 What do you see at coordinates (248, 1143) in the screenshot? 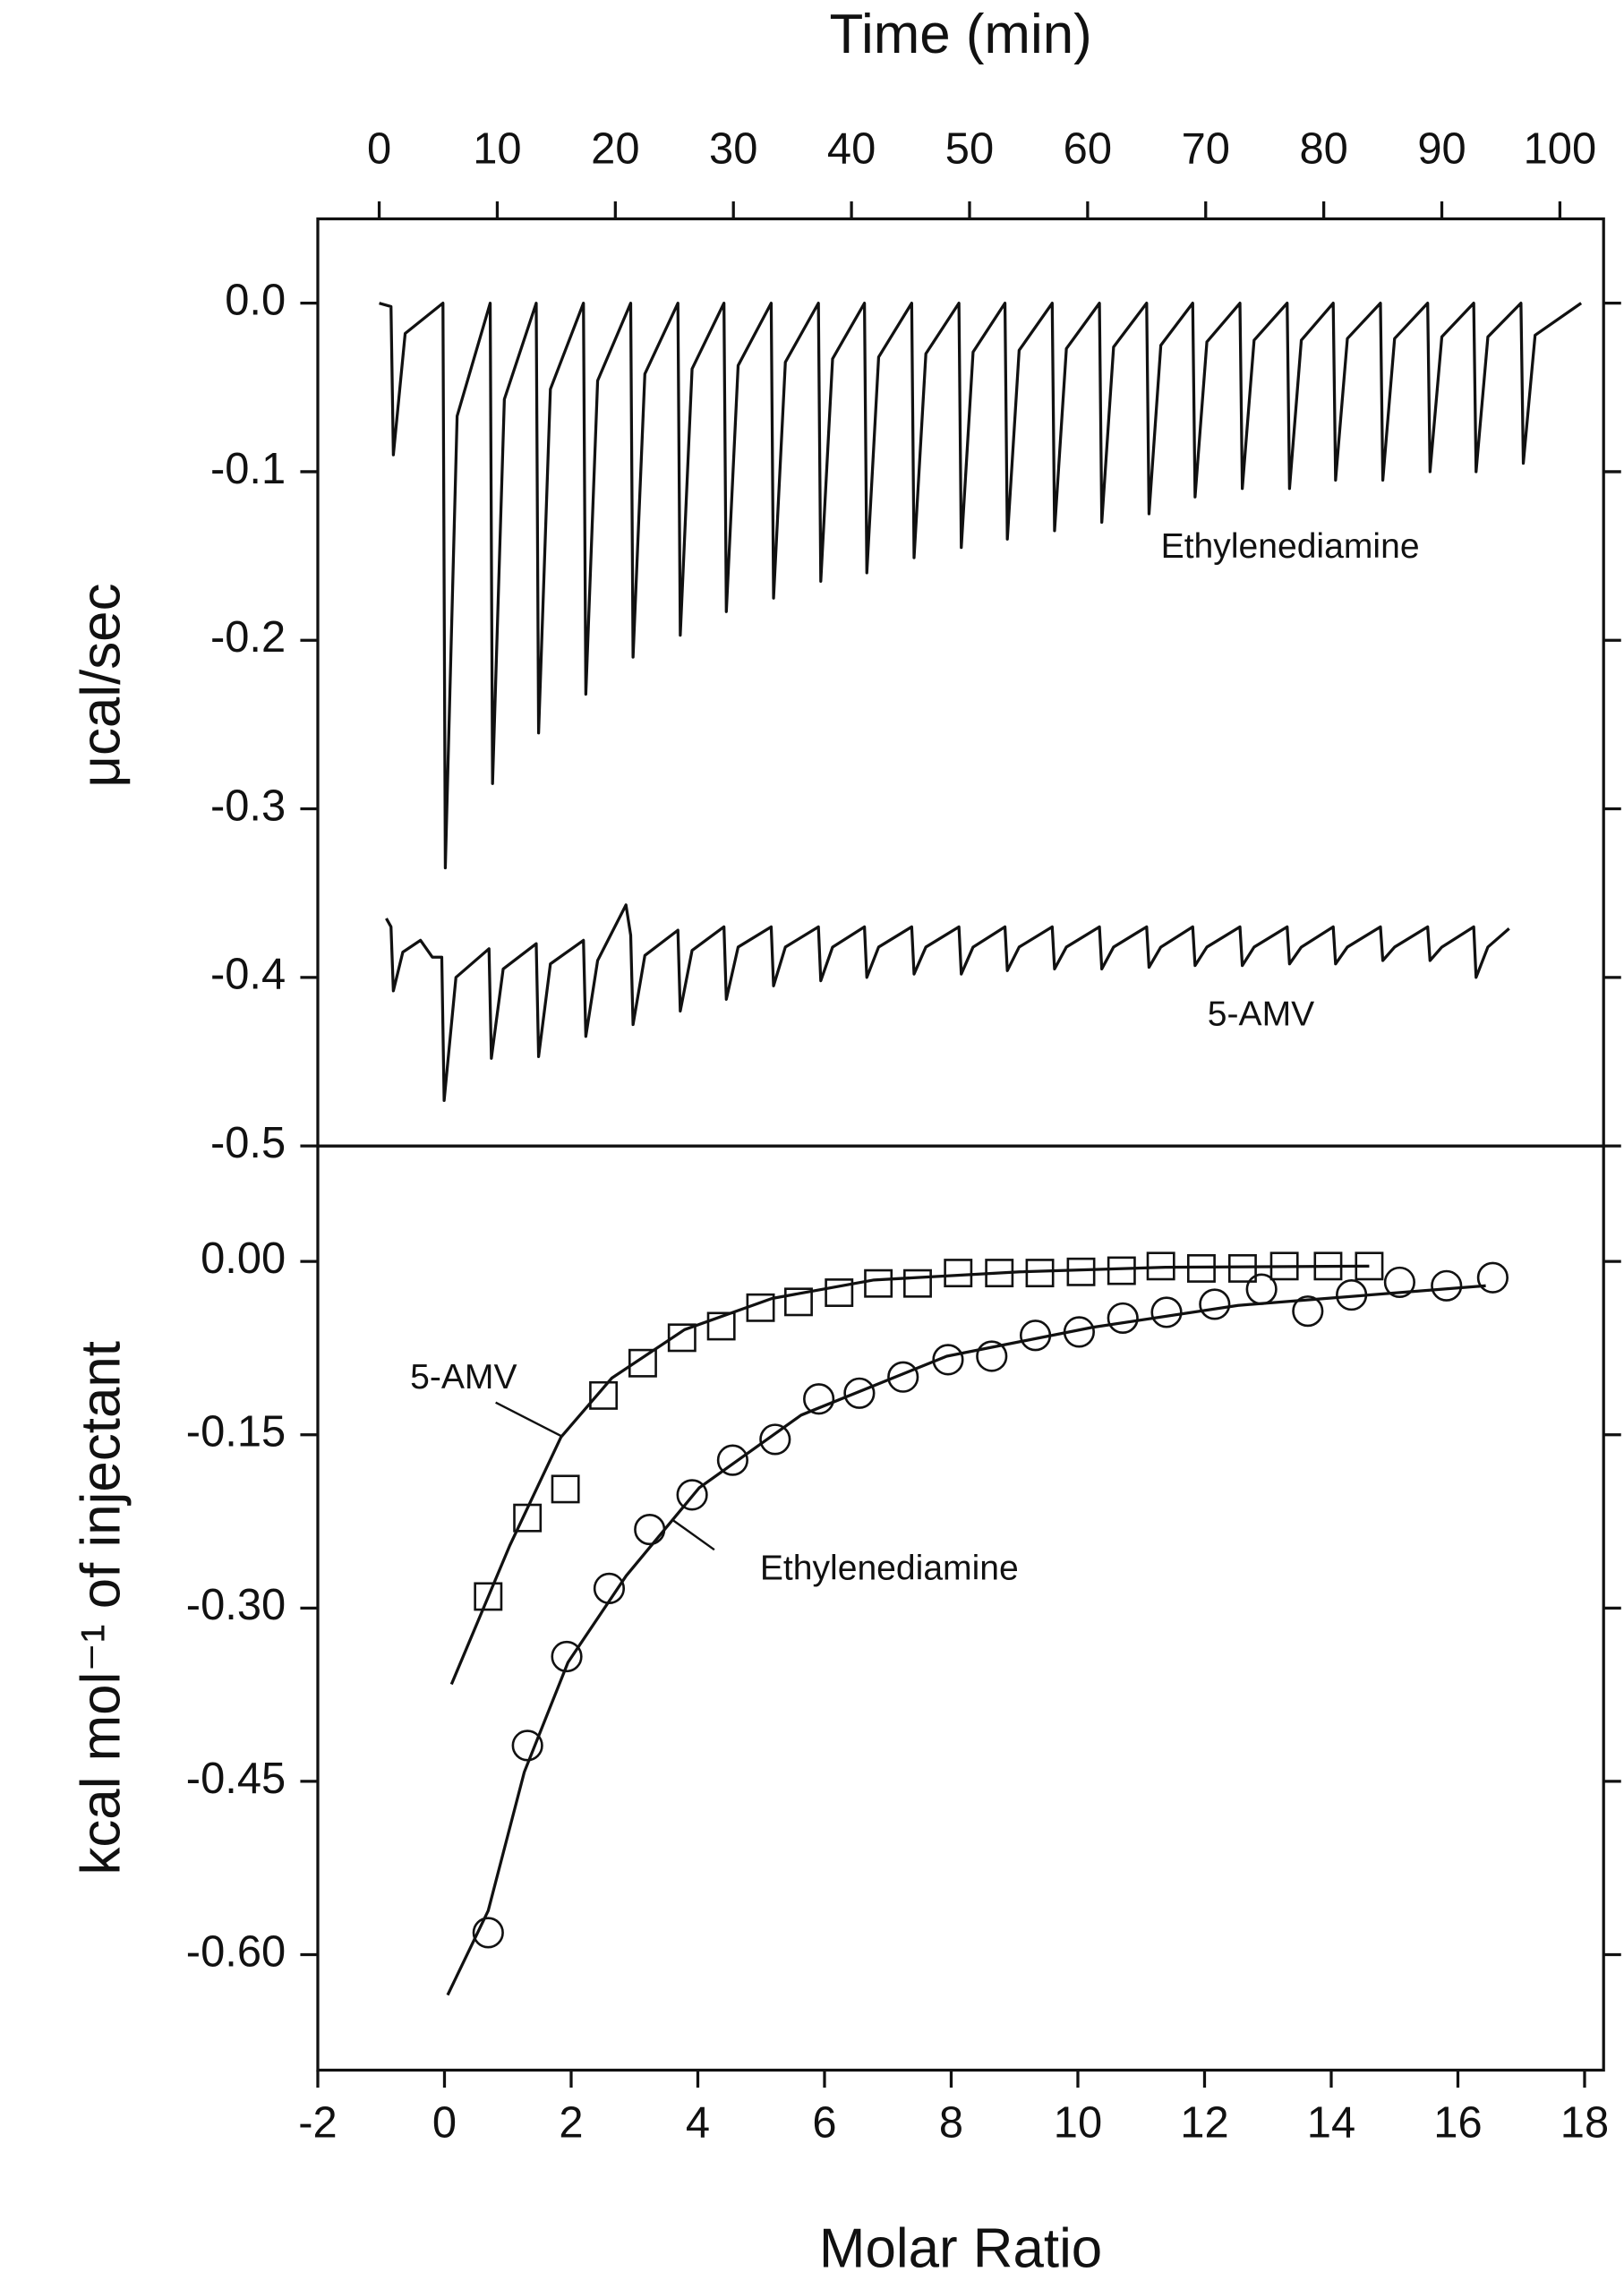
I see `y-tick-label: -0.5` at bounding box center [248, 1143].